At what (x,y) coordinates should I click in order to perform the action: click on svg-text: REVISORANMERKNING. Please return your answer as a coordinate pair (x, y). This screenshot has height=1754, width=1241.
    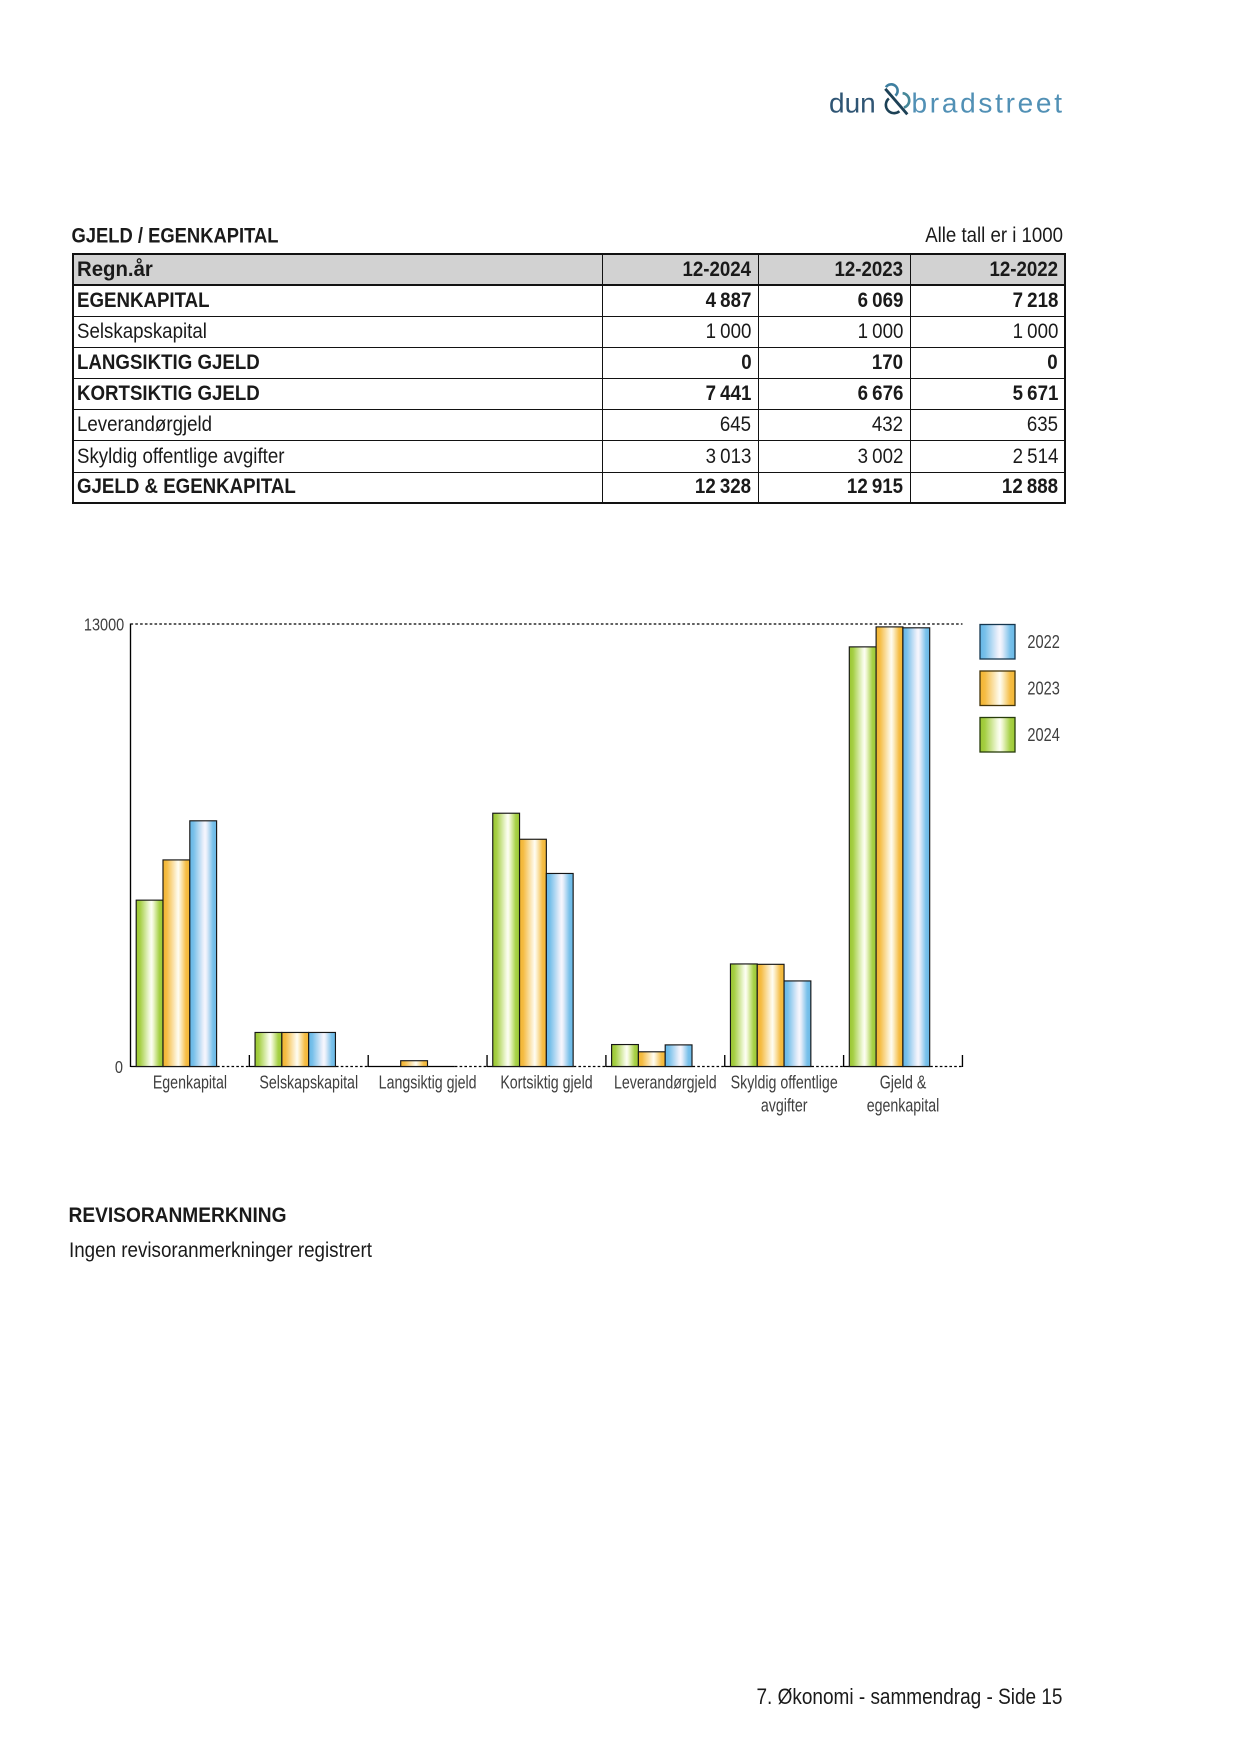
    Looking at the image, I should click on (178, 1214).